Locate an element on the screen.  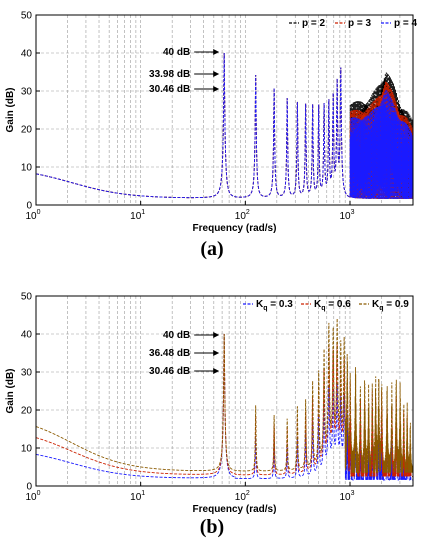
chart-b-ytick-label: 10 is located at coordinates (27, 449).